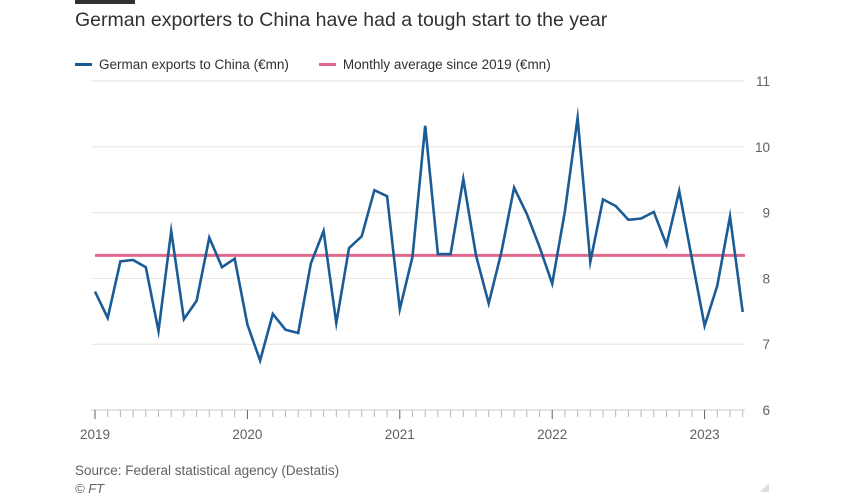  Describe the element at coordinates (766, 410) in the screenshot. I see `y-tick-label: 6` at that location.